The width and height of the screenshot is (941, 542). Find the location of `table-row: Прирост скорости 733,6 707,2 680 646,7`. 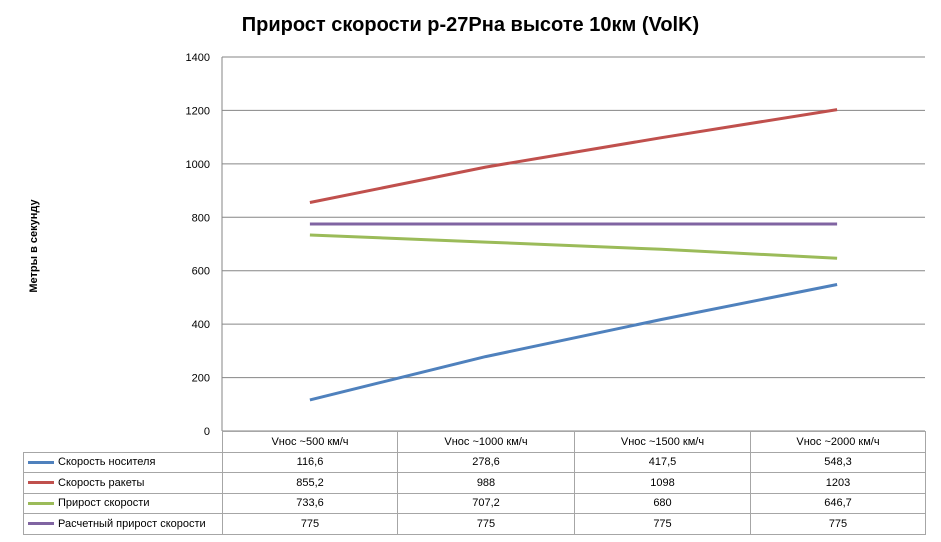

table-row: Прирост скорости 733,6 707,2 680 646,7 is located at coordinates (474, 503).